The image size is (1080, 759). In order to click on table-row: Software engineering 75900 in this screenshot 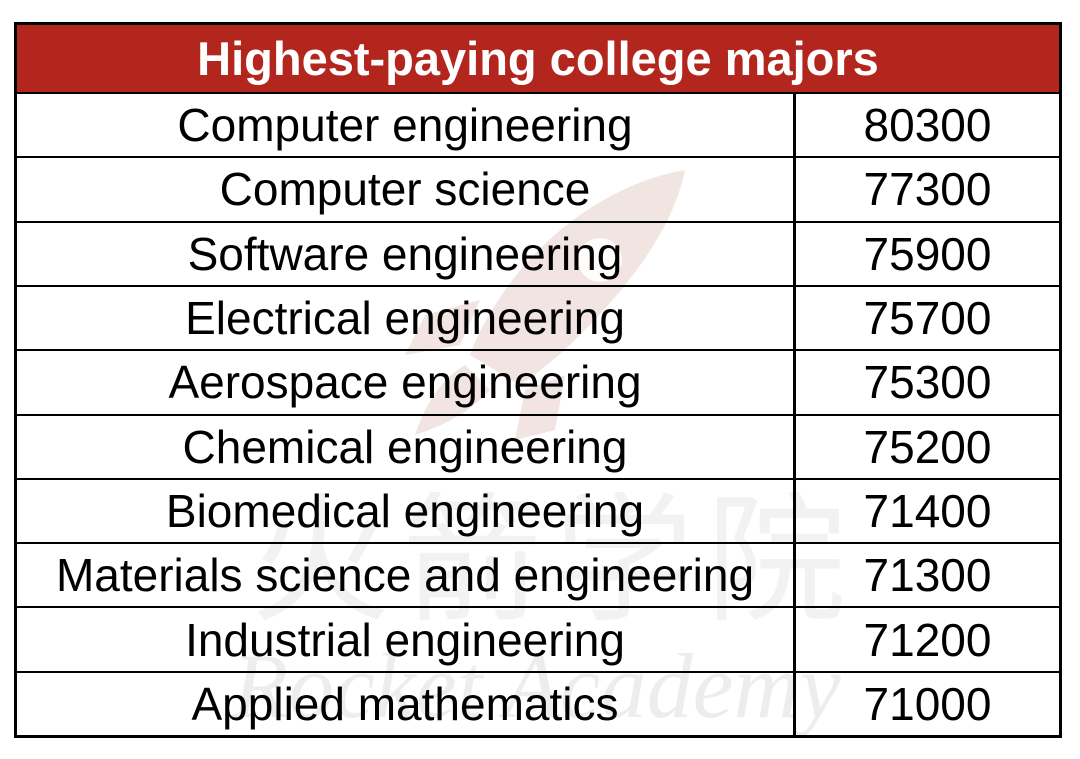, I will do `click(538, 252)`.